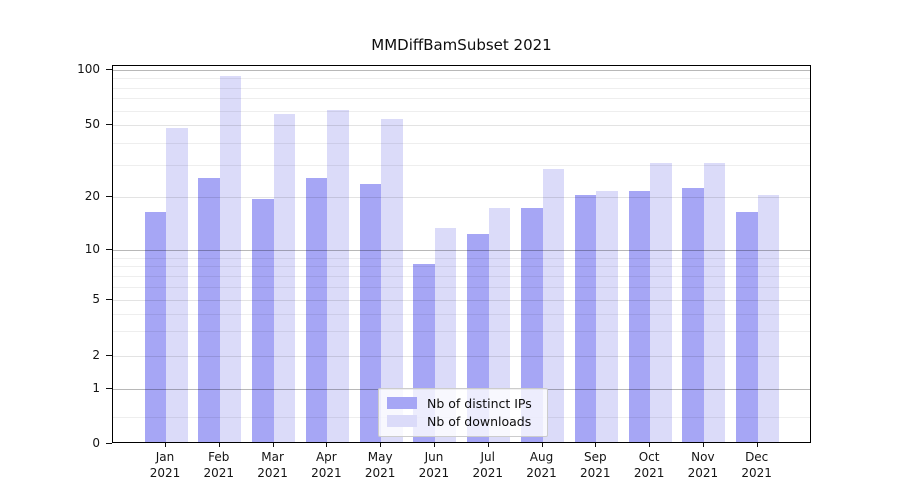  What do you see at coordinates (92, 249) in the screenshot?
I see `y-tick-label-10: 10` at bounding box center [92, 249].